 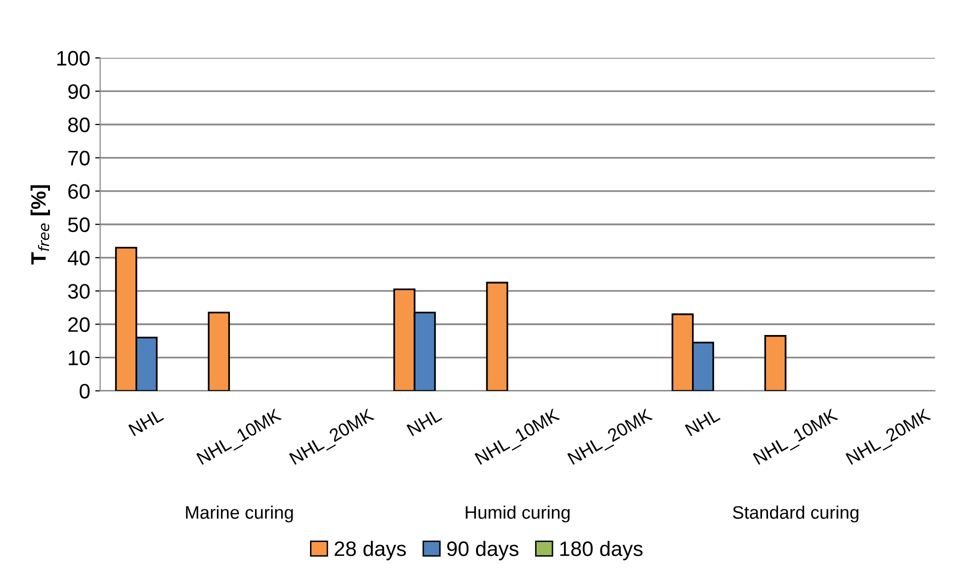 I want to click on y-tick-label: 30, so click(x=79, y=291).